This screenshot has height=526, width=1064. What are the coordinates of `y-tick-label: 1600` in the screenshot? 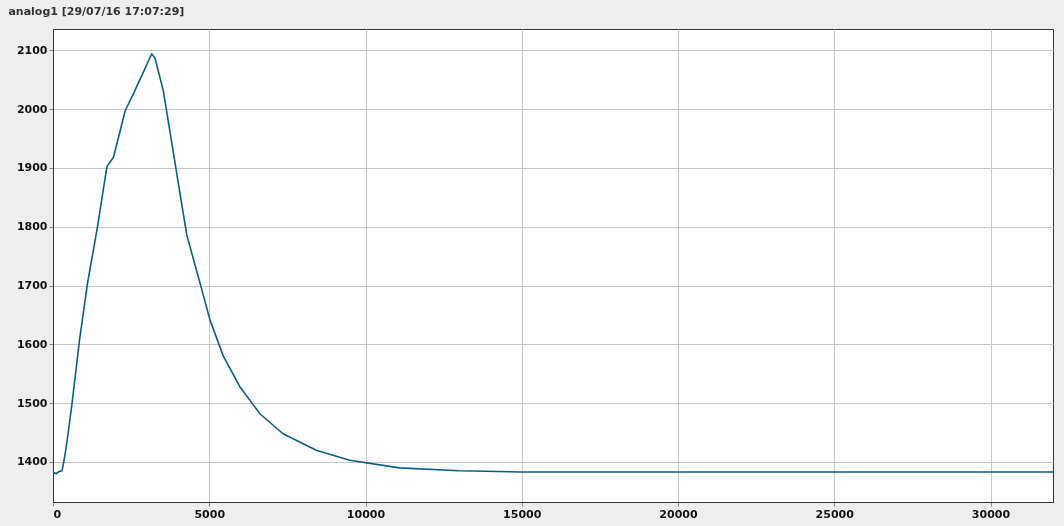 It's located at (32, 344).